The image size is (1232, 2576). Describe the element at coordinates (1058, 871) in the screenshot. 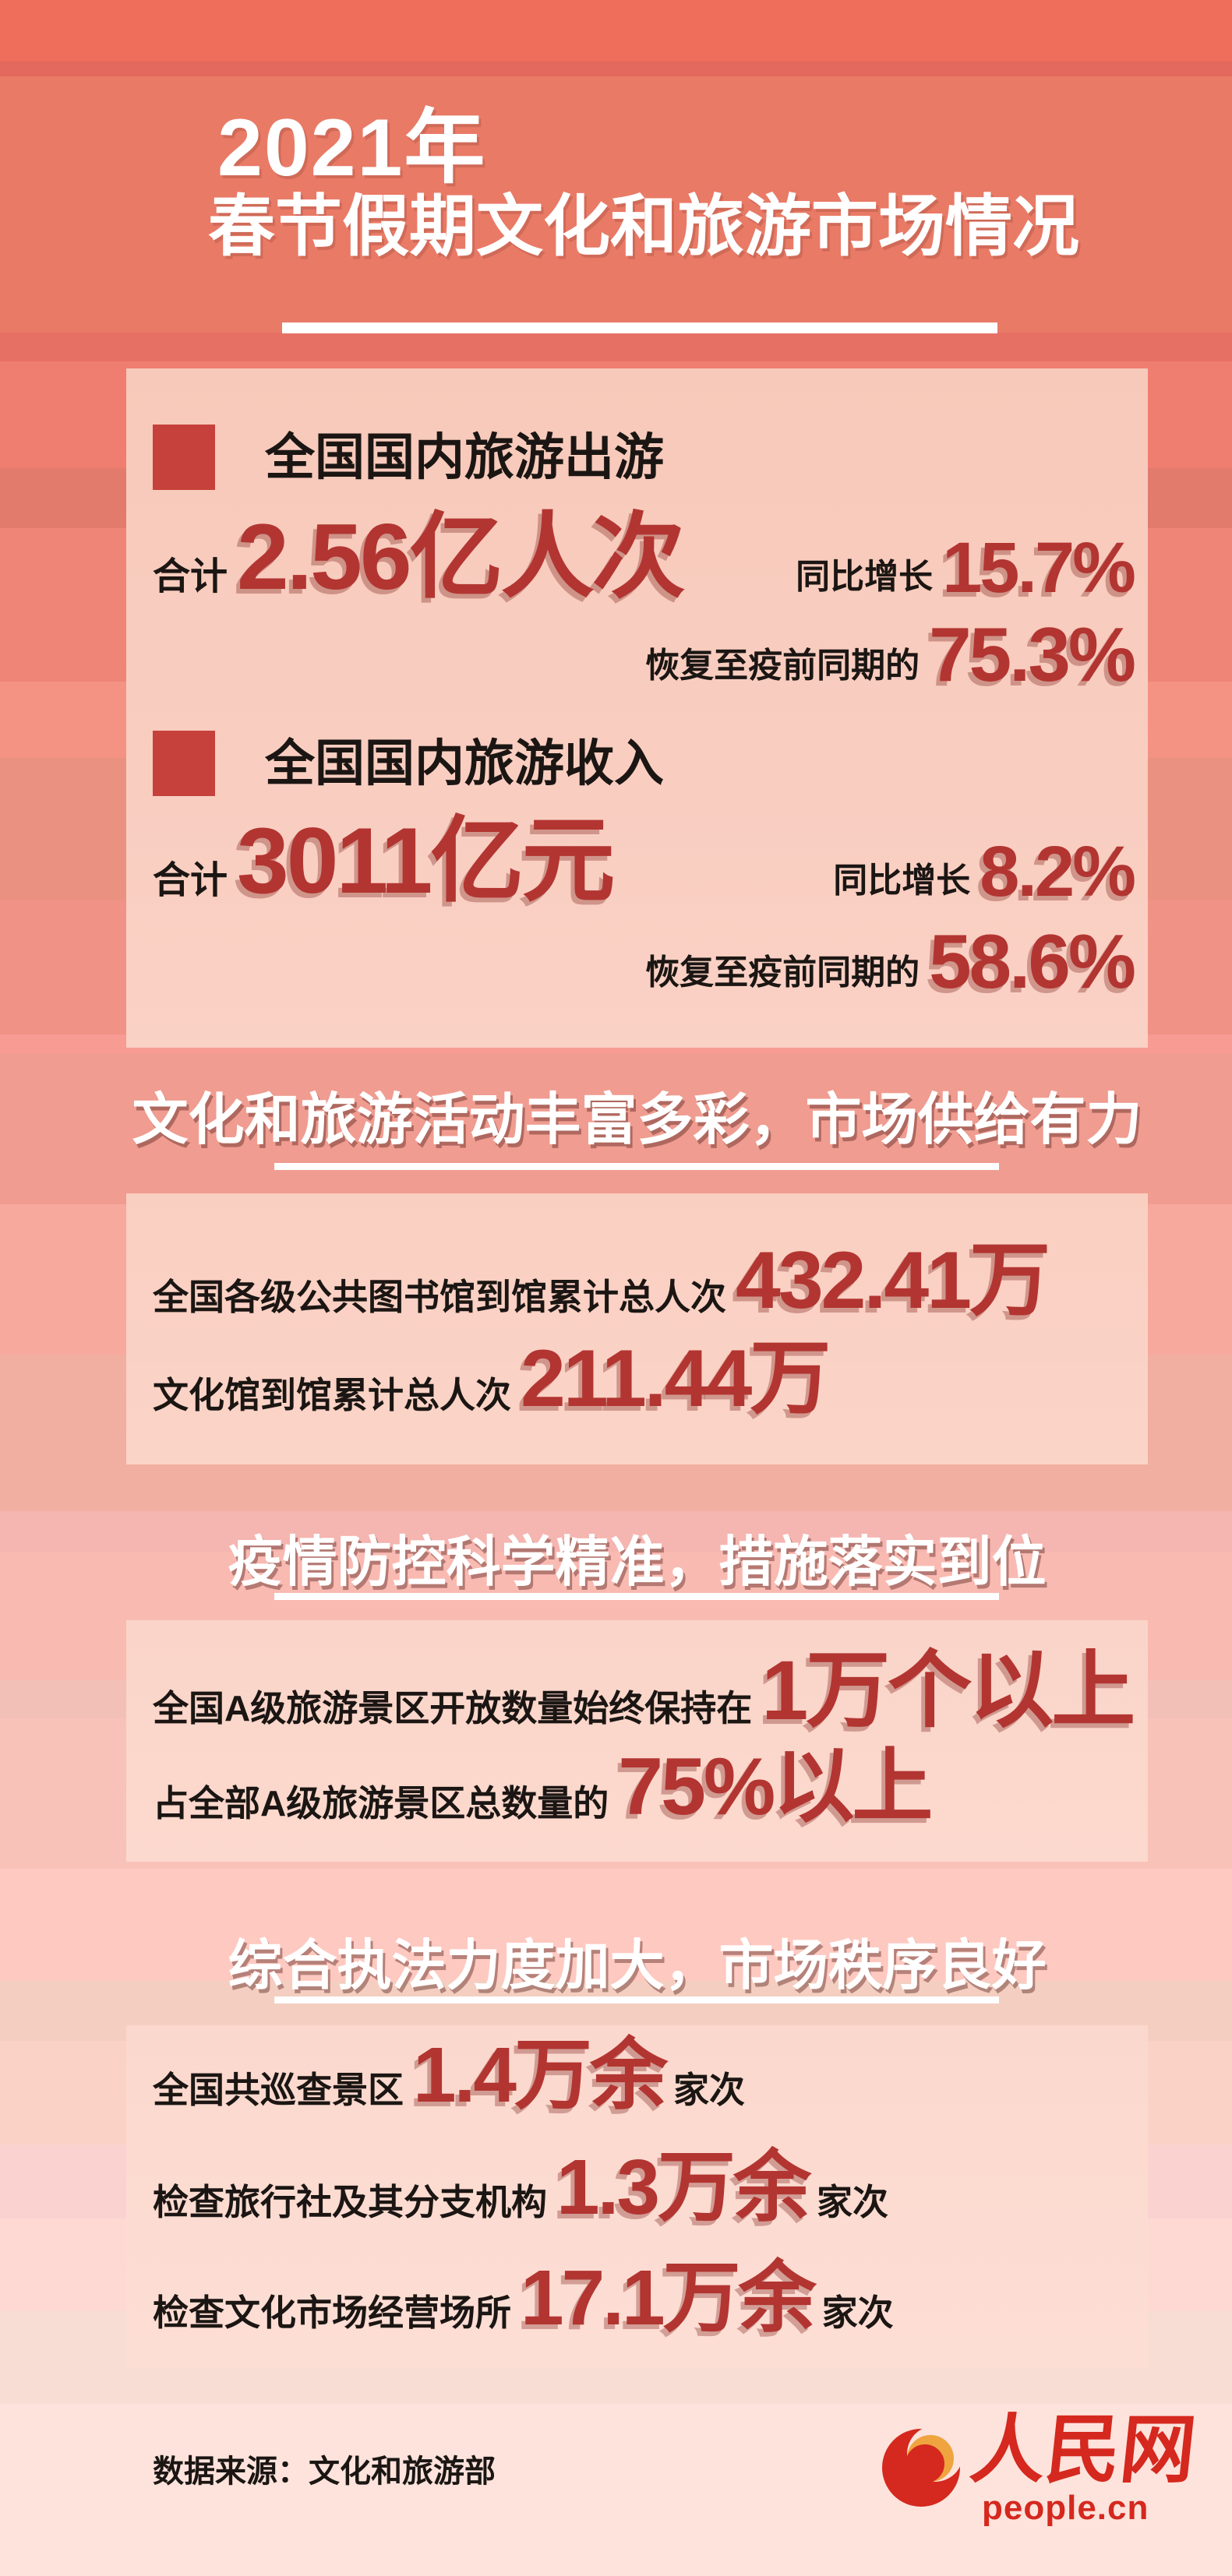

I see `yoy-value: 8.2%` at that location.